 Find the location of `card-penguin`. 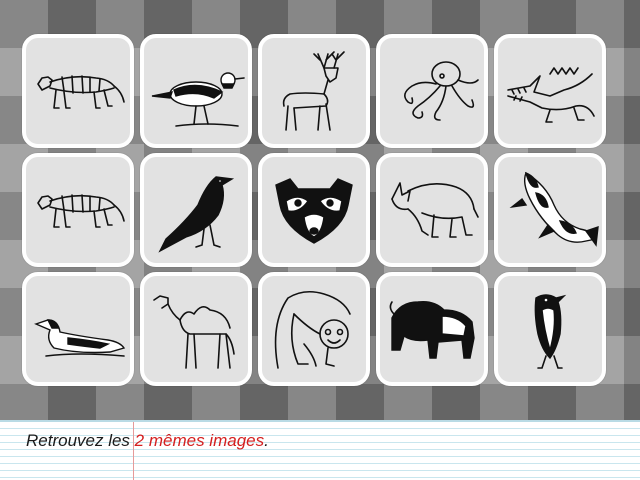

card-penguin is located at coordinates (550, 329).